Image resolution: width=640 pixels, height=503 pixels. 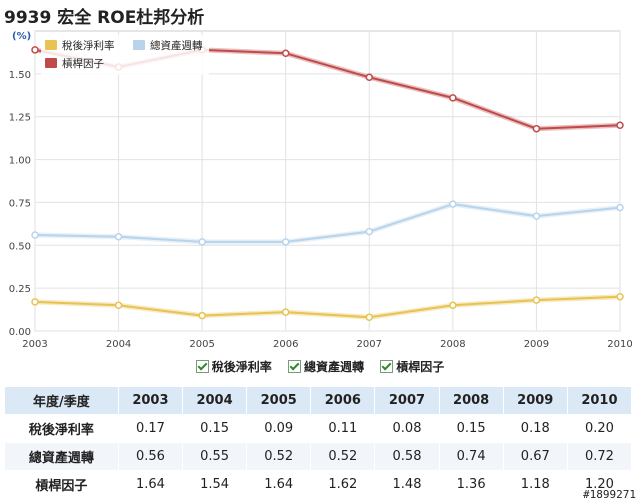 I want to click on y-tick-label: 1.00, so click(x=20, y=161).